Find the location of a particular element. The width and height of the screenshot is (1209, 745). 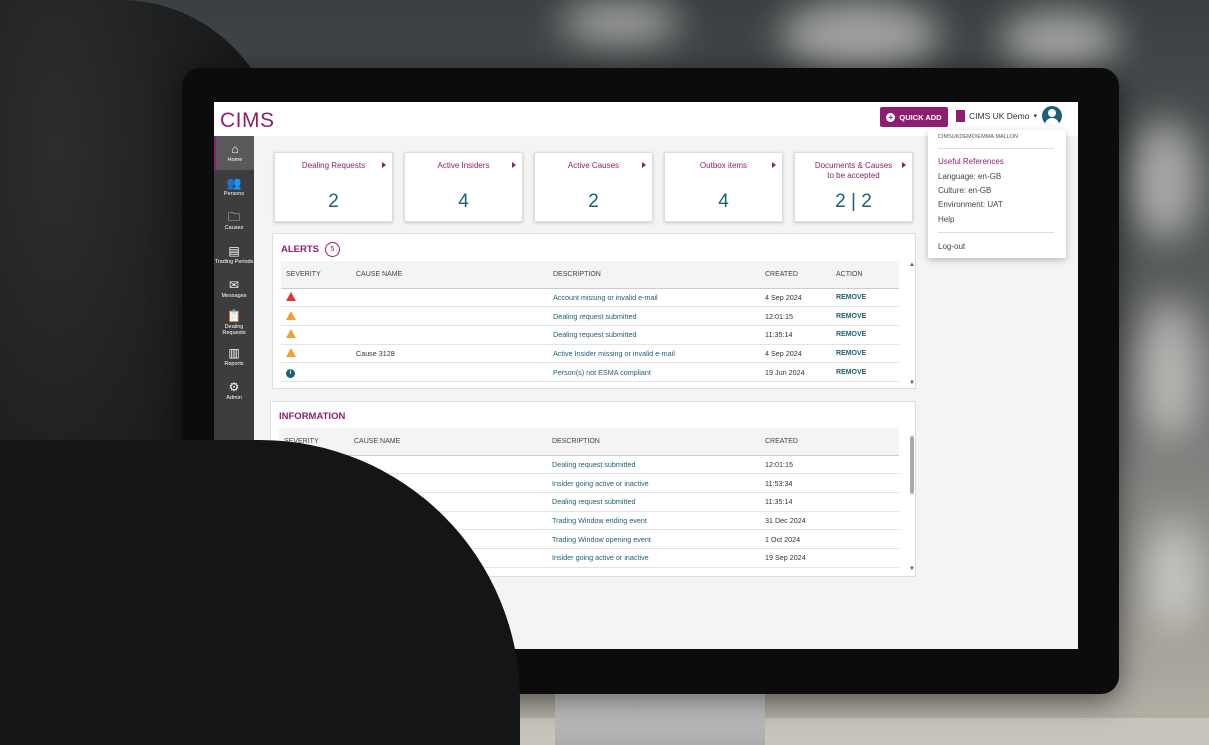

sidebar-item-label: Home is located at coordinates (235, 159).